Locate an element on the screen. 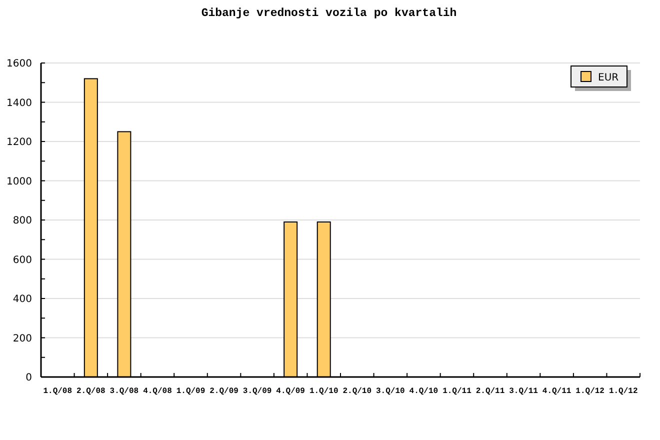 This screenshot has width=660, height=440. y-tick-label: 200 is located at coordinates (22, 338).